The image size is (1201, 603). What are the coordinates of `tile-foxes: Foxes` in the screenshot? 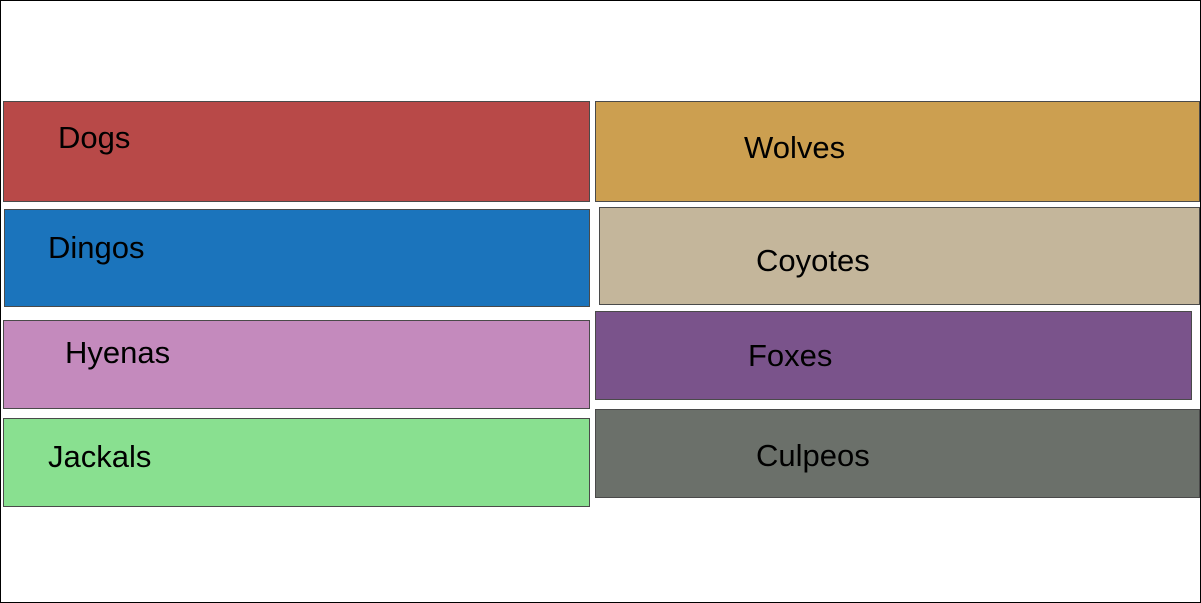 It's located at (893, 355).